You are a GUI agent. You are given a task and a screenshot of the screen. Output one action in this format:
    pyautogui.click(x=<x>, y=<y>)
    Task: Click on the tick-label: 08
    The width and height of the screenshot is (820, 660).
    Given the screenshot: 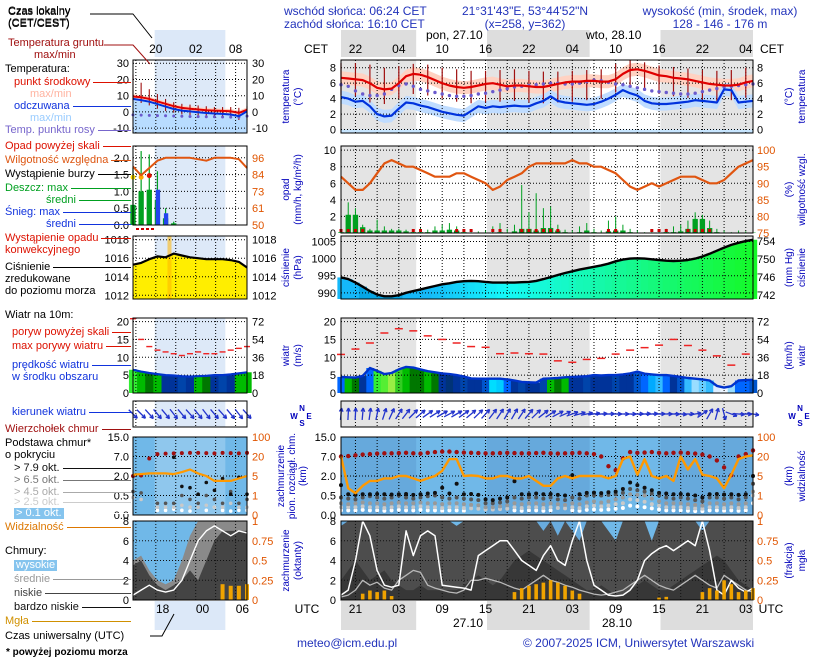 What is the action you would take?
    pyautogui.click(x=236, y=49)
    